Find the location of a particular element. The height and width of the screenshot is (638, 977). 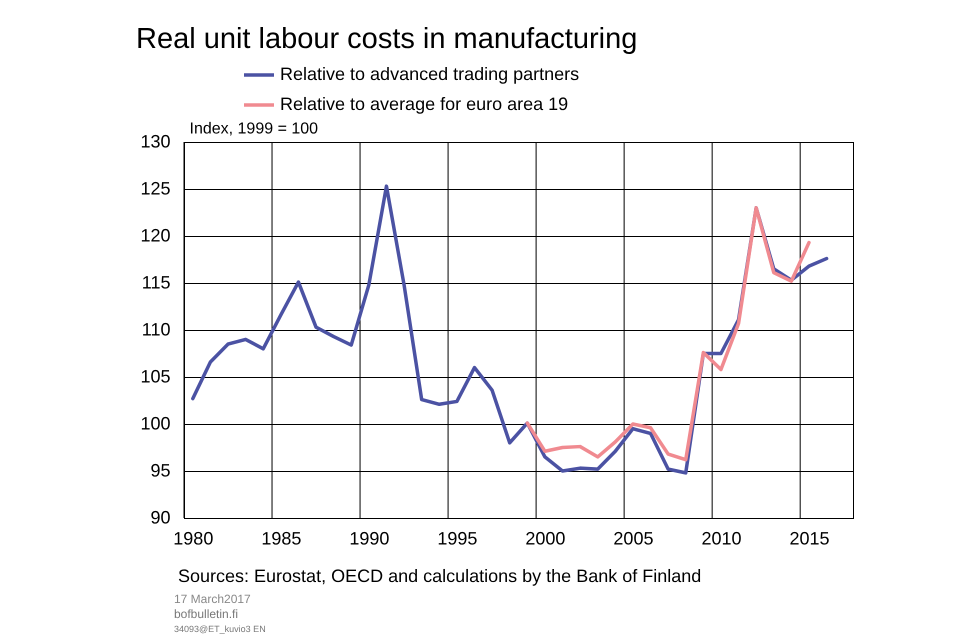

x-tick-label: 2005 is located at coordinates (633, 538).